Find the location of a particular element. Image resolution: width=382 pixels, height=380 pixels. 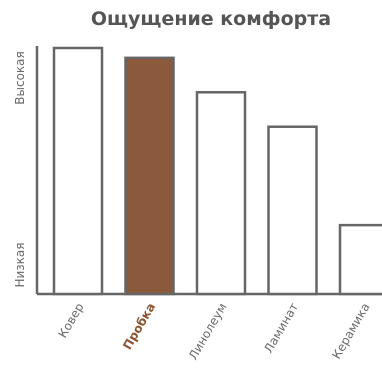

chart-title: Ощущение комфорта is located at coordinates (211, 19).